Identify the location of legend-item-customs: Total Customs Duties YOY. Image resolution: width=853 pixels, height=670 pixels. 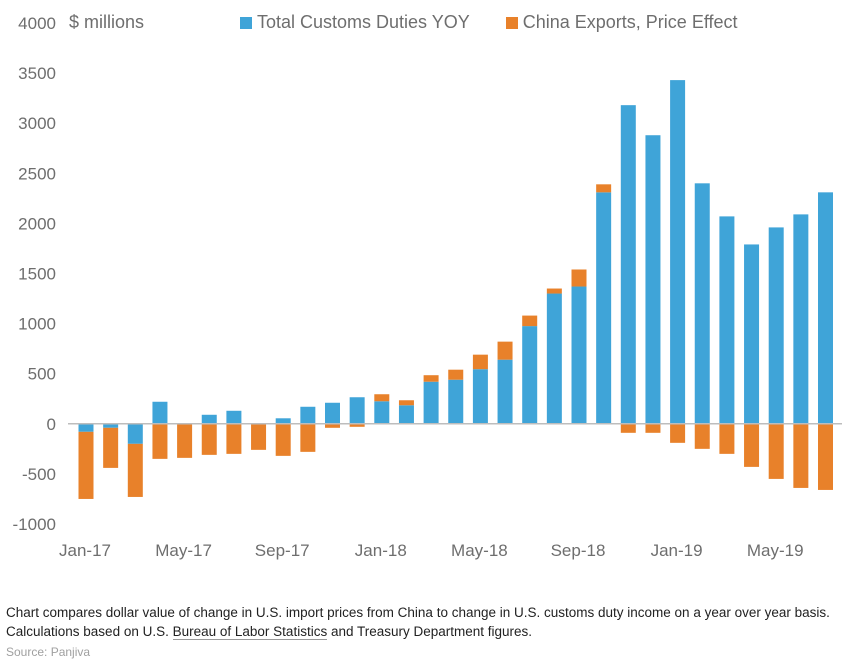
(355, 22).